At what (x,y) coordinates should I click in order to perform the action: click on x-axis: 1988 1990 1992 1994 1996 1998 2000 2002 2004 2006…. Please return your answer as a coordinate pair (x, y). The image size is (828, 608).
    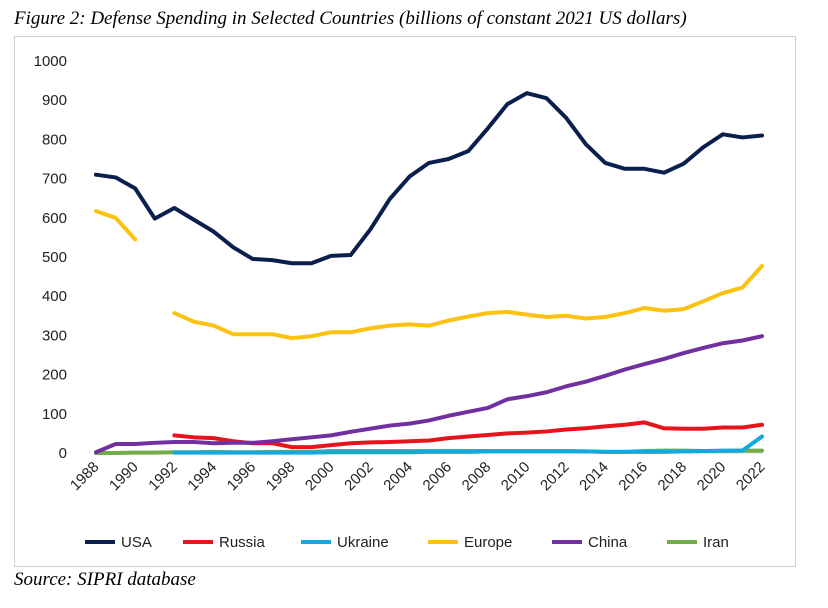
    Looking at the image, I should click on (418, 473).